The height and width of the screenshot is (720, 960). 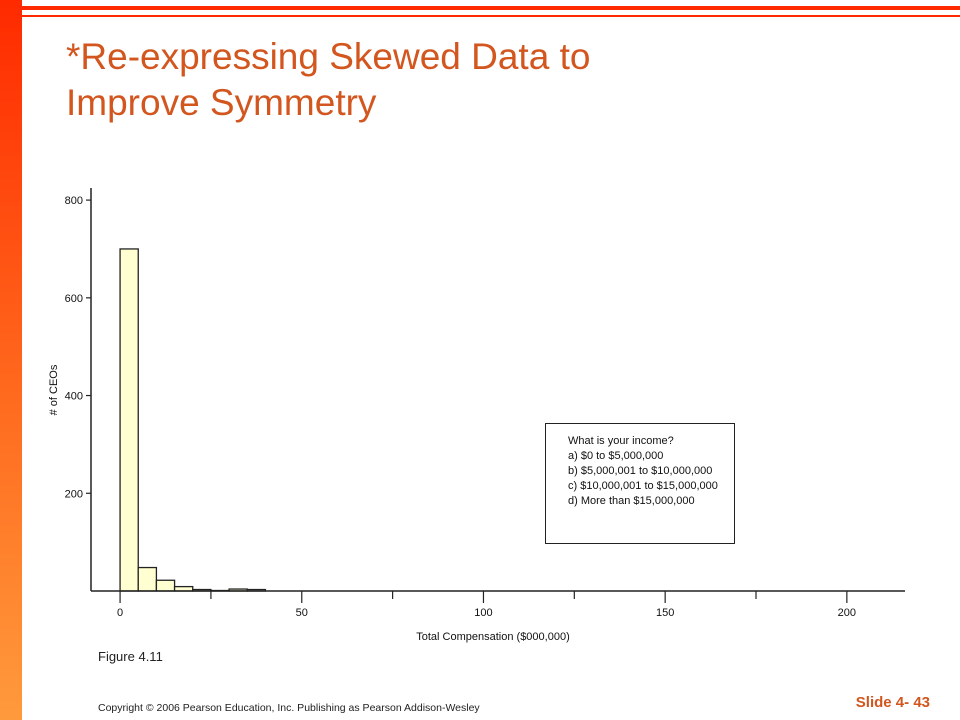 What do you see at coordinates (892, 702) in the screenshot?
I see `slide-number: Slide 4- 43` at bounding box center [892, 702].